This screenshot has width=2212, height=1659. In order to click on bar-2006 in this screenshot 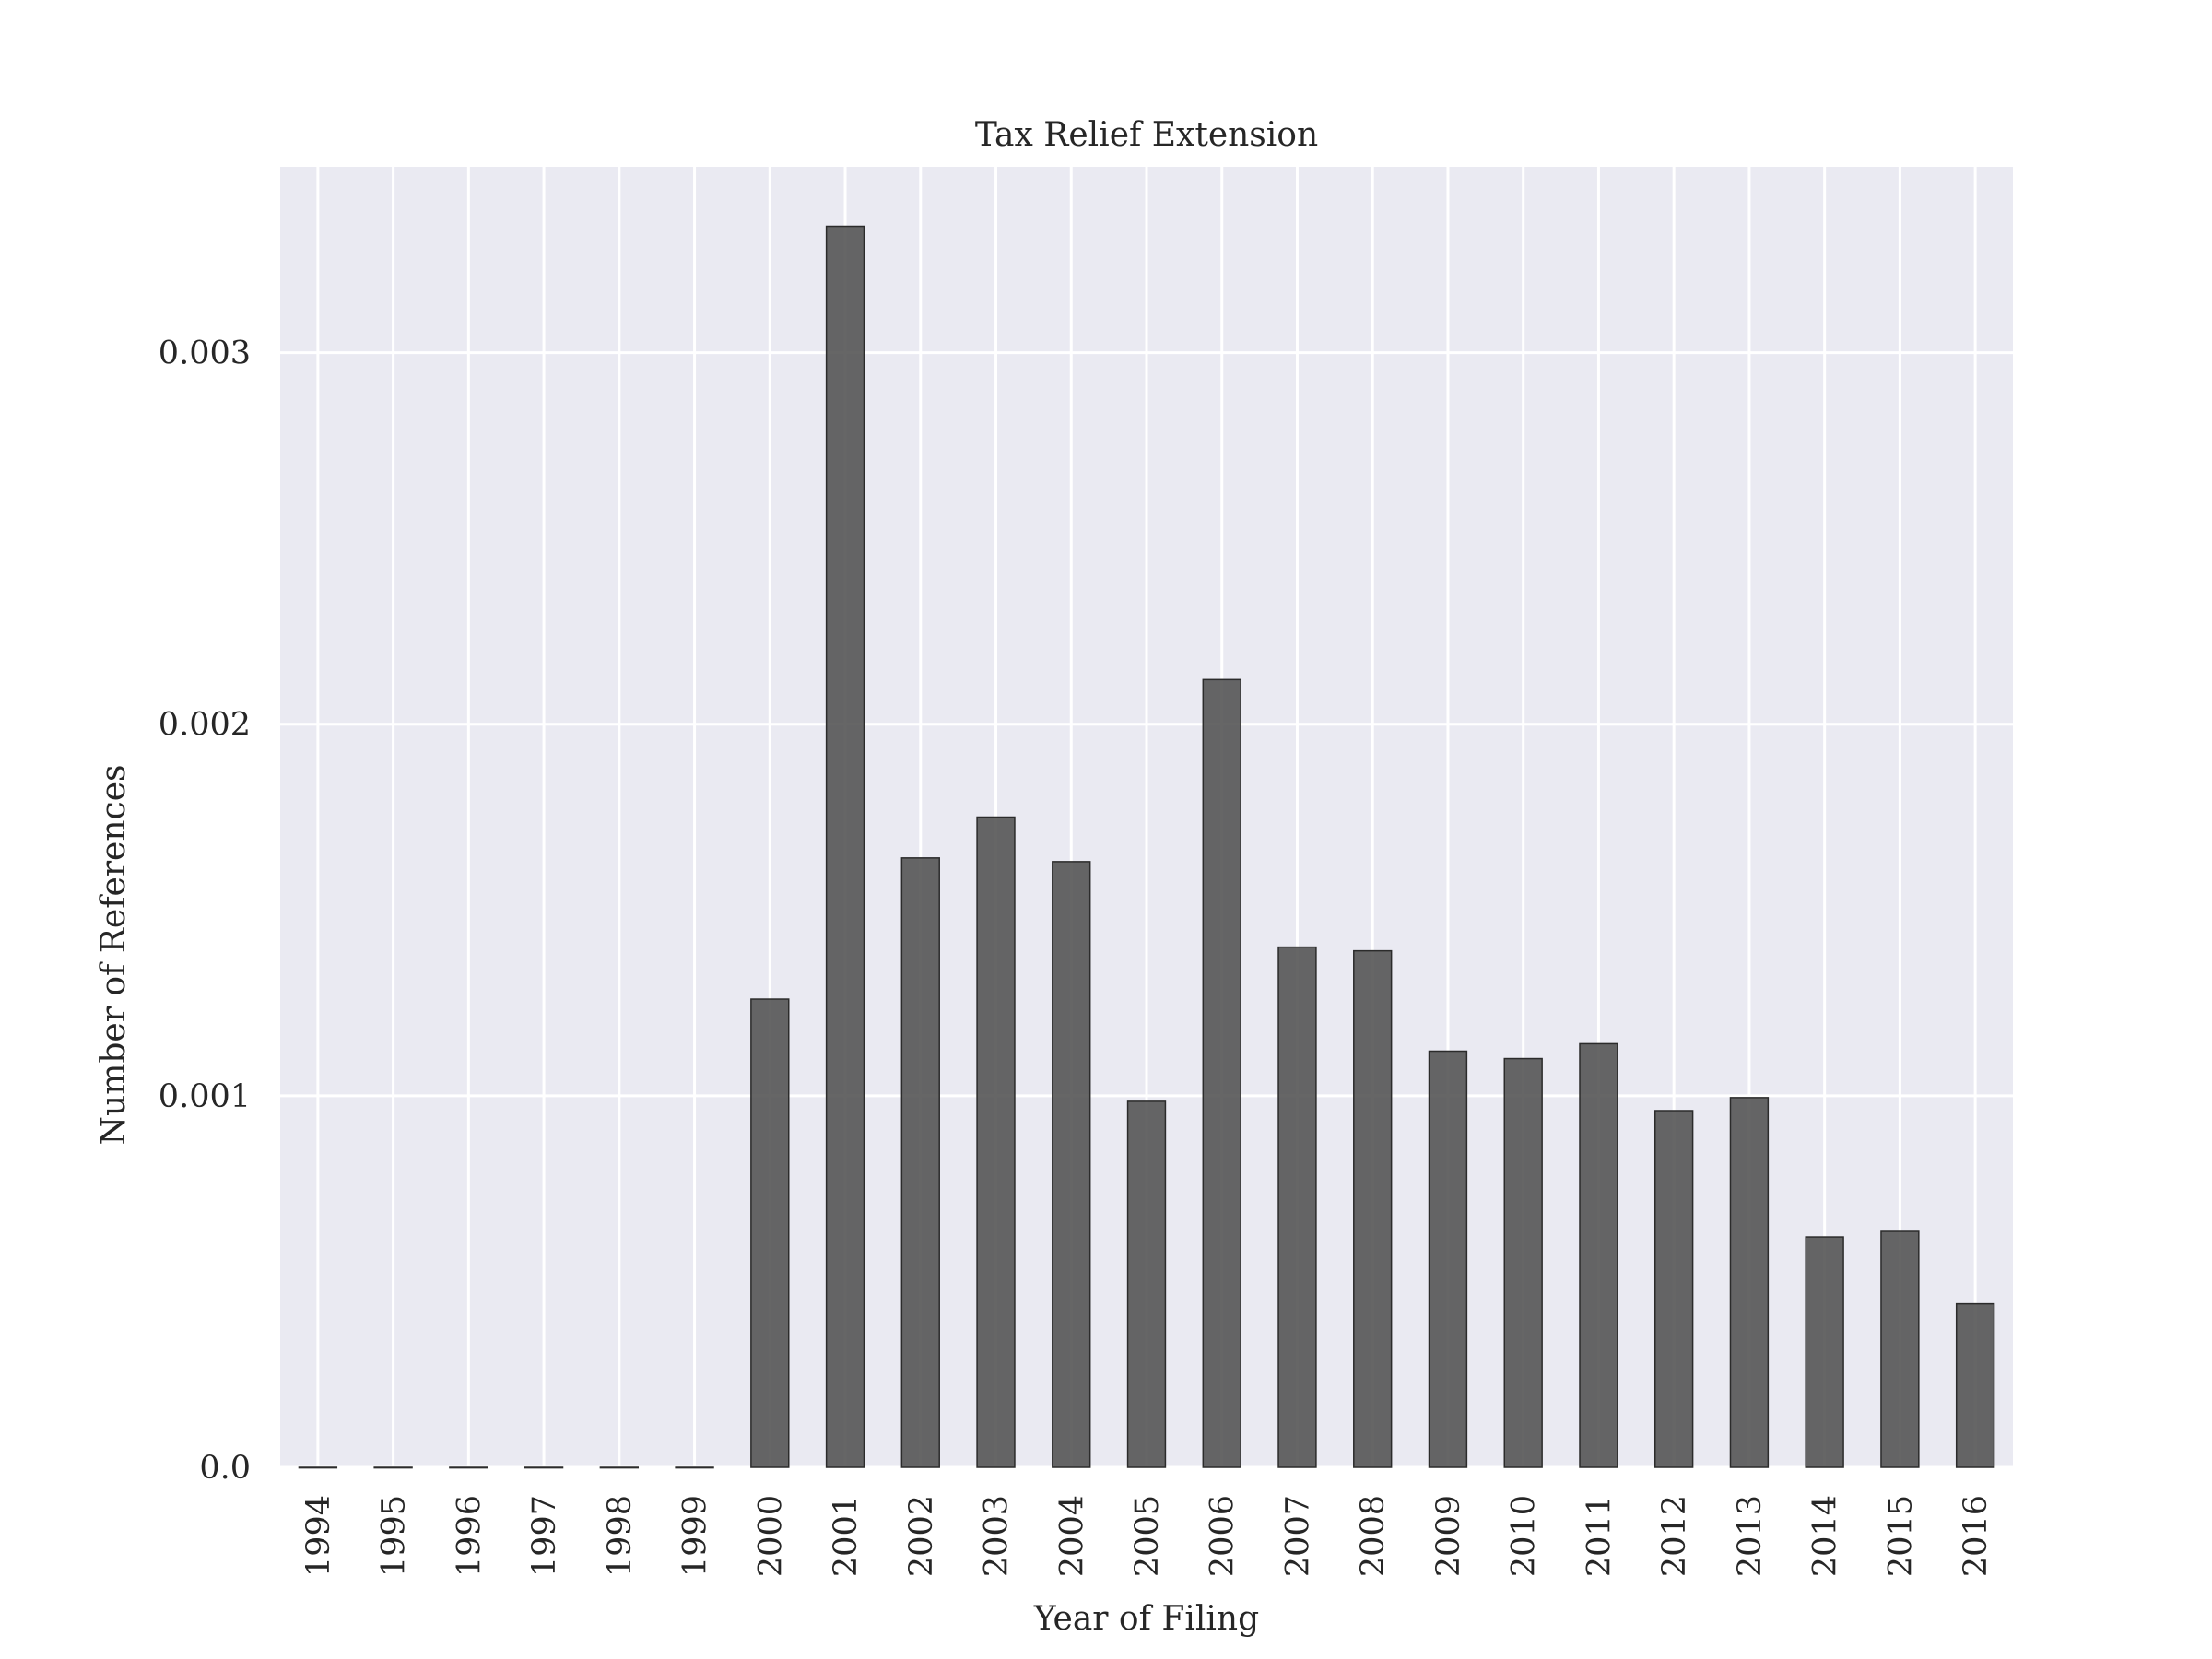, I will do `click(1221, 1073)`.